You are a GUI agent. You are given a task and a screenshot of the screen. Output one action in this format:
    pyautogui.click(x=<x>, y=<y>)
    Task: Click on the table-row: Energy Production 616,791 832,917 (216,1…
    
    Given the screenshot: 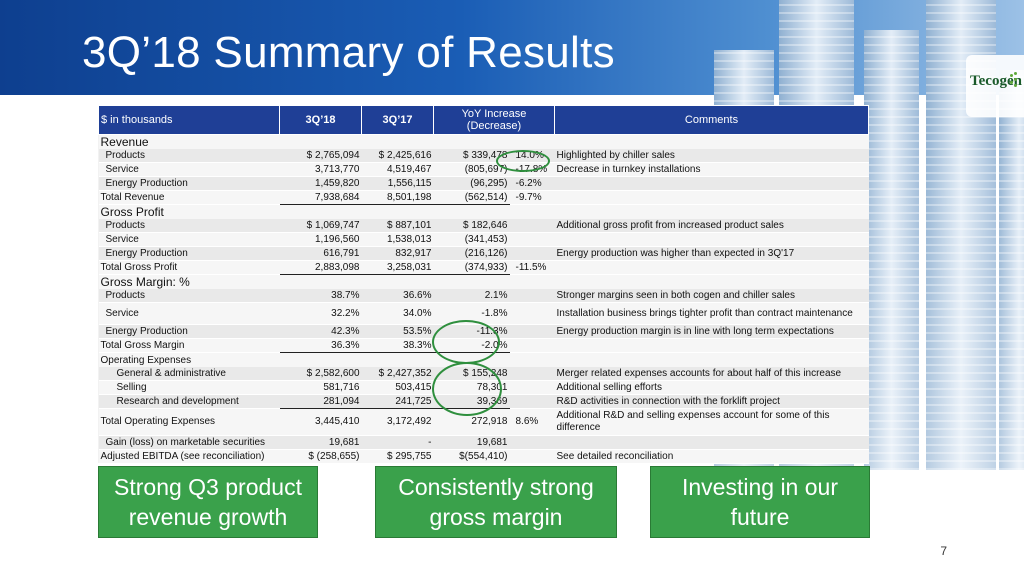 What is the action you would take?
    pyautogui.click(x=483, y=253)
    